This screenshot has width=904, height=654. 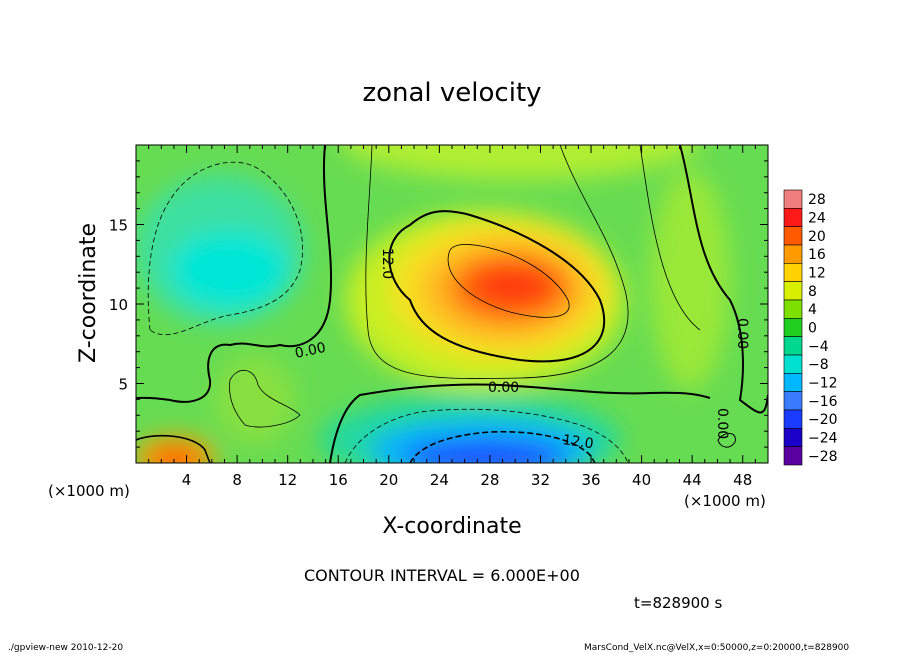 What do you see at coordinates (540, 480) in the screenshot?
I see `x-tick-label: 32` at bounding box center [540, 480].